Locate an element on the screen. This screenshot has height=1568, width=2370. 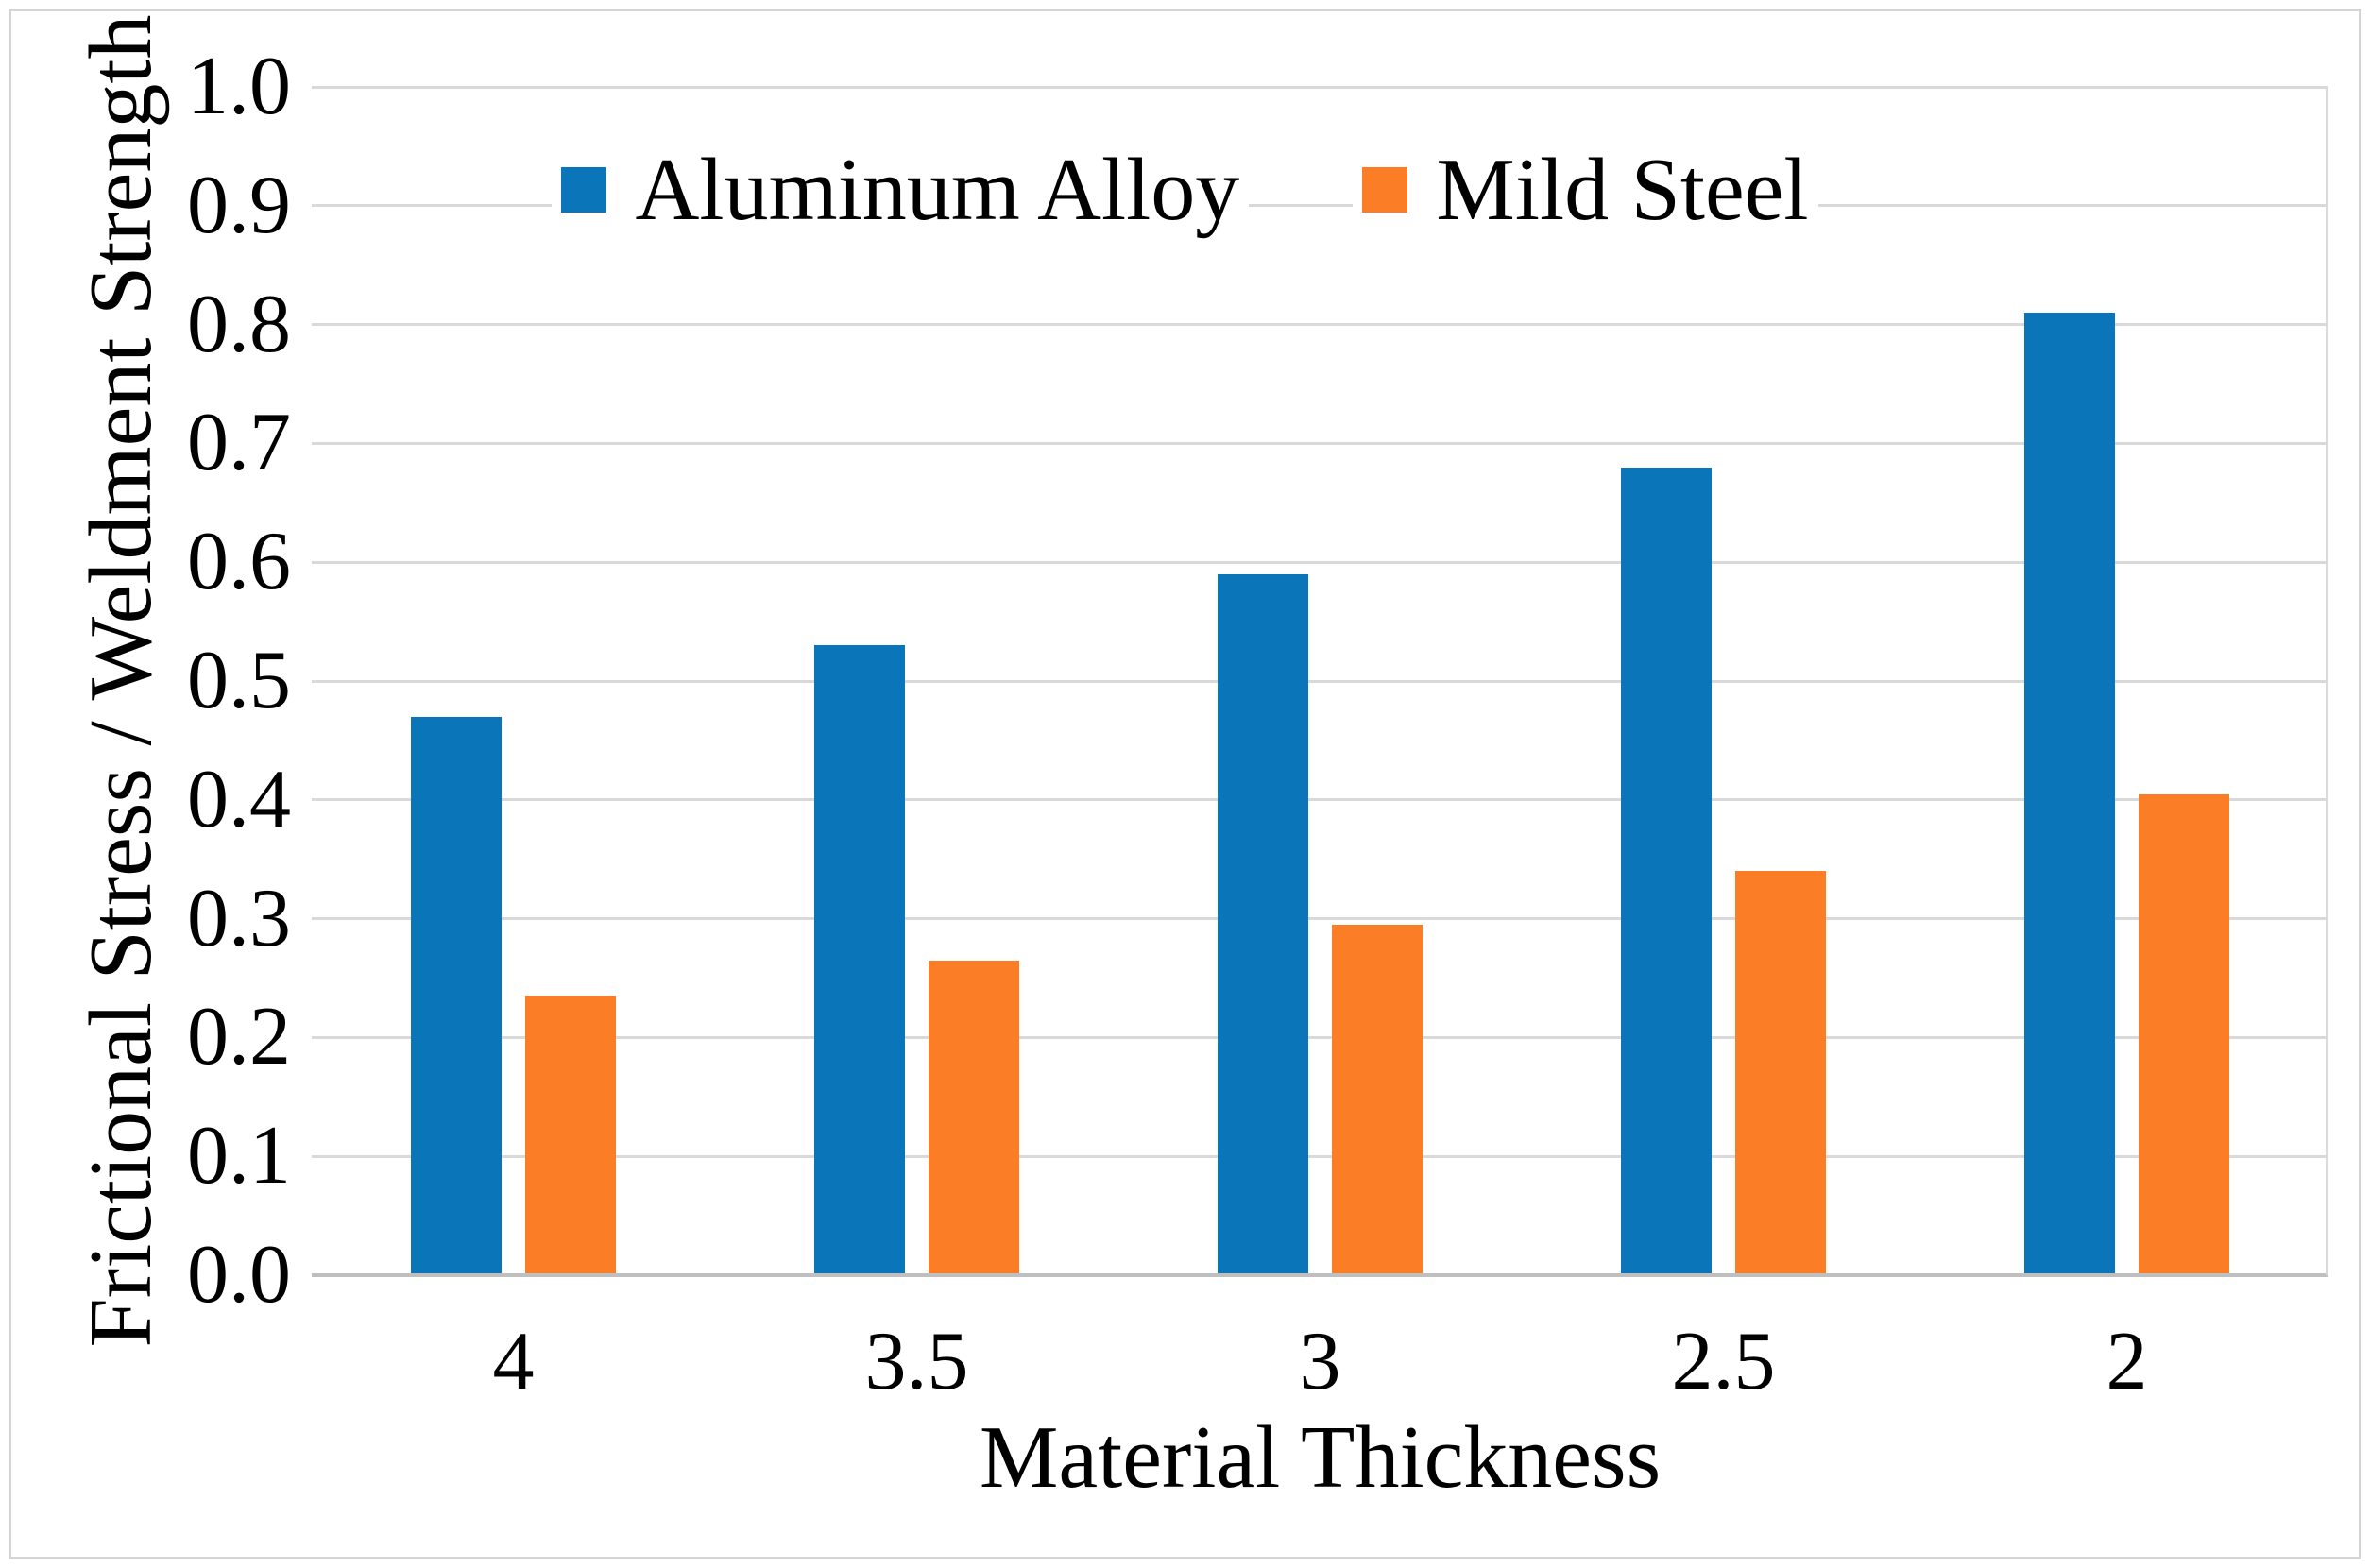
y-tick-label: 0.1 is located at coordinates (239, 1156).